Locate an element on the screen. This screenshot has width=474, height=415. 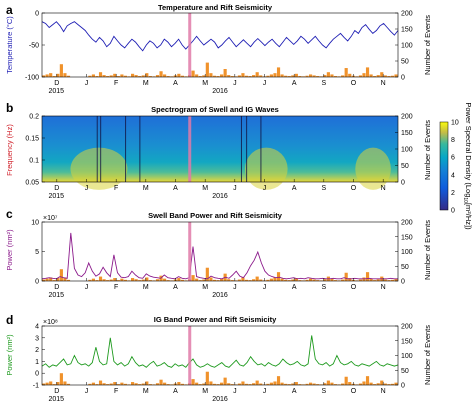
month-label: N is located at coordinates (383, 287).